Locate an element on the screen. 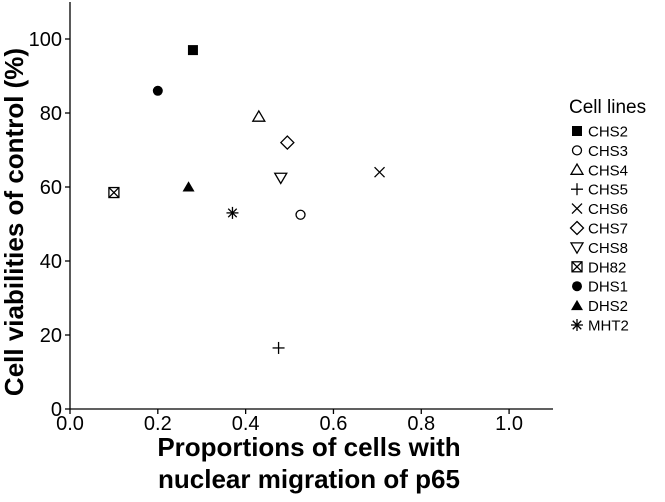  data-point-chs7 is located at coordinates (287, 143).